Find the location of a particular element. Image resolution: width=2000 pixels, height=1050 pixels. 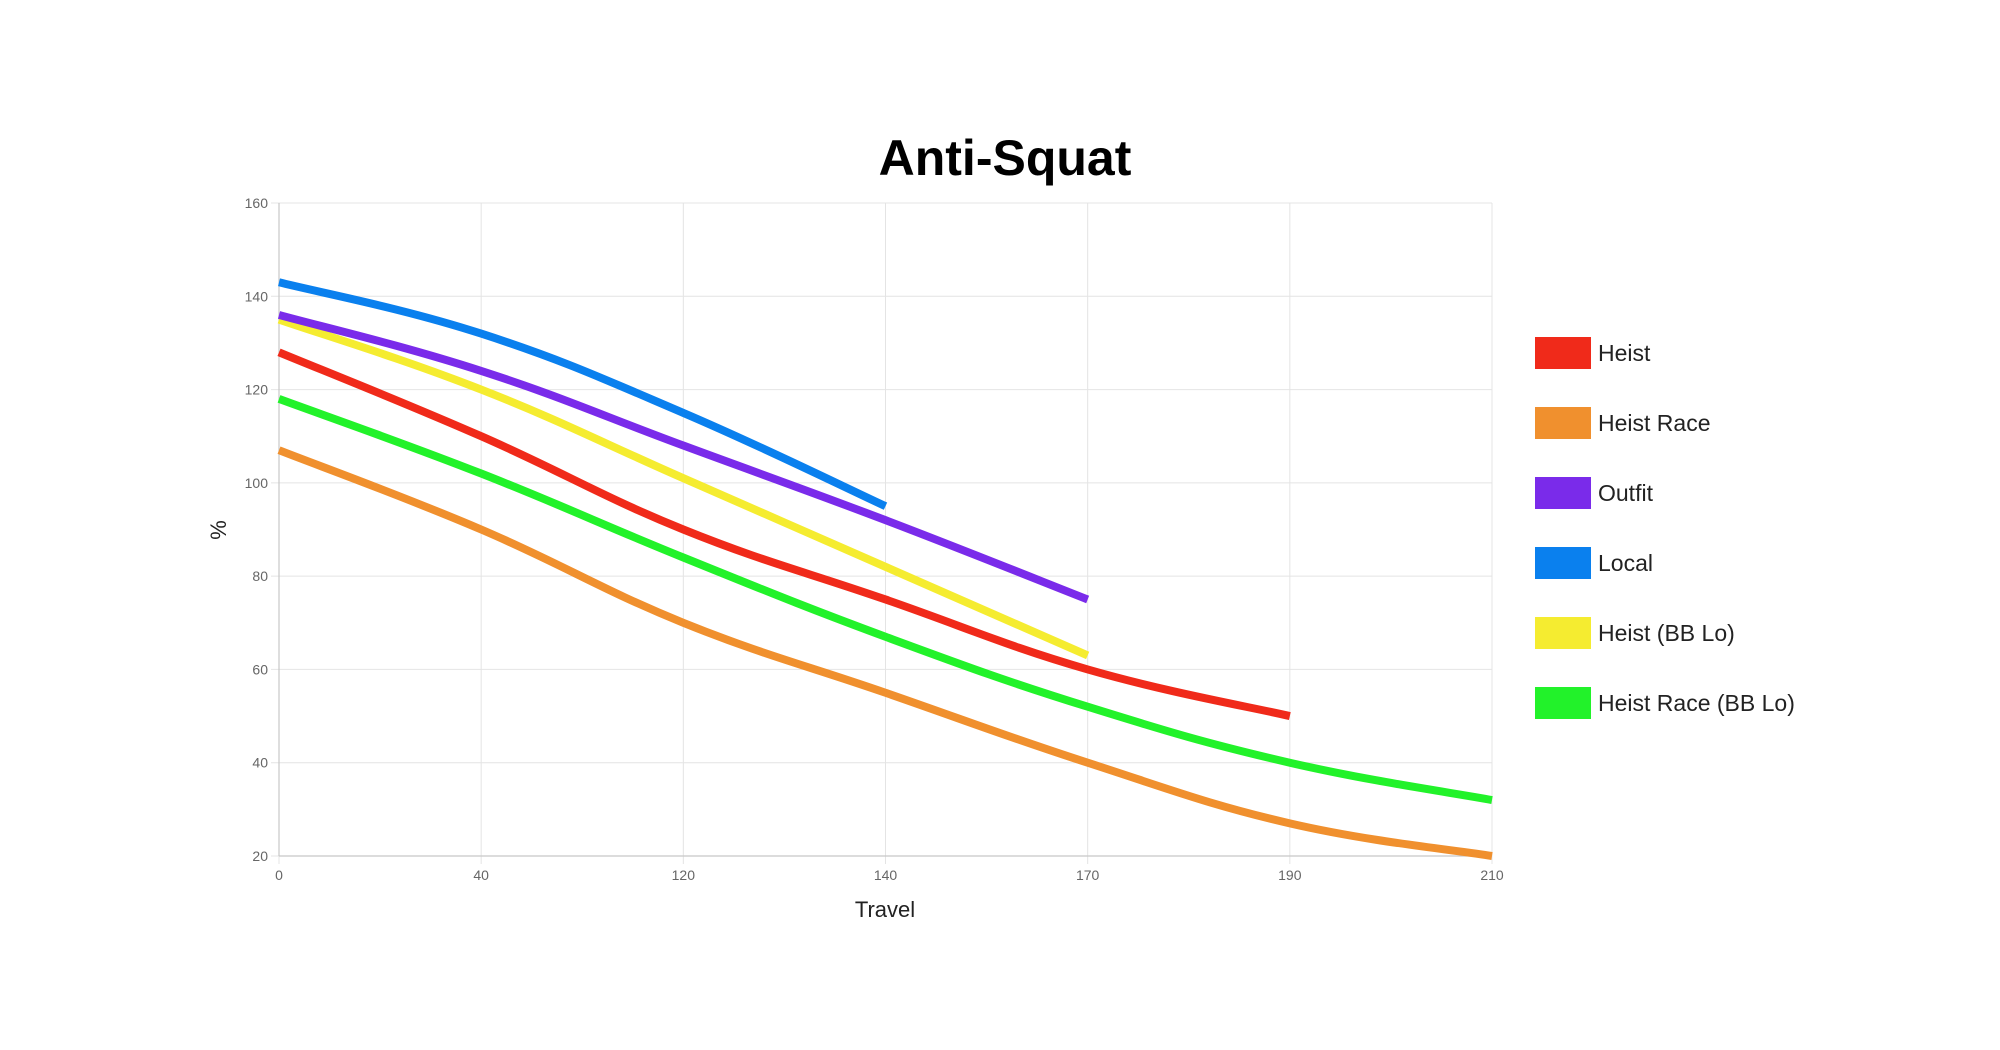

legend-label-heist: Heist is located at coordinates (1624, 353).